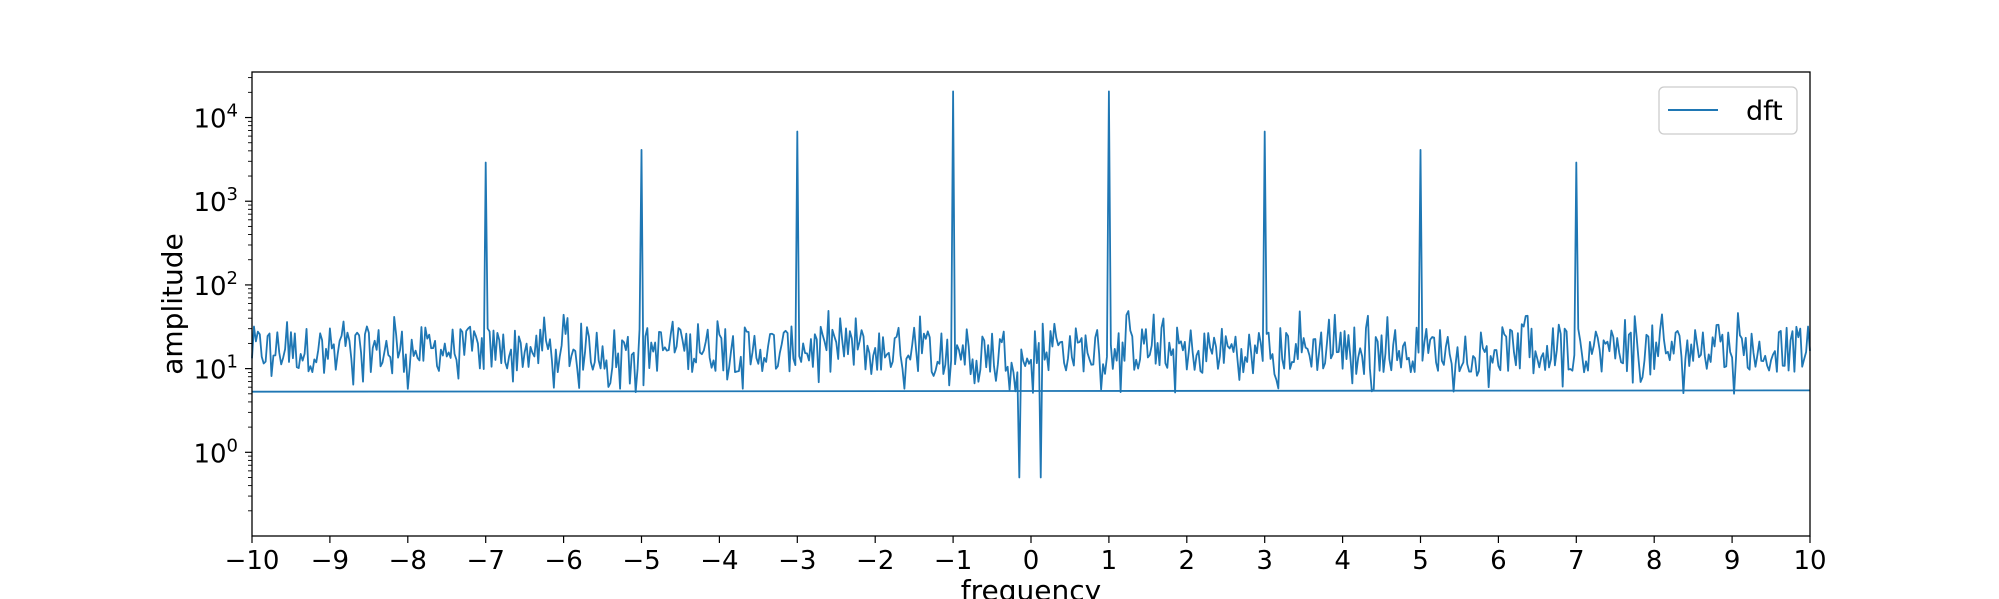  I want to click on legend: dft, so click(1728, 110).